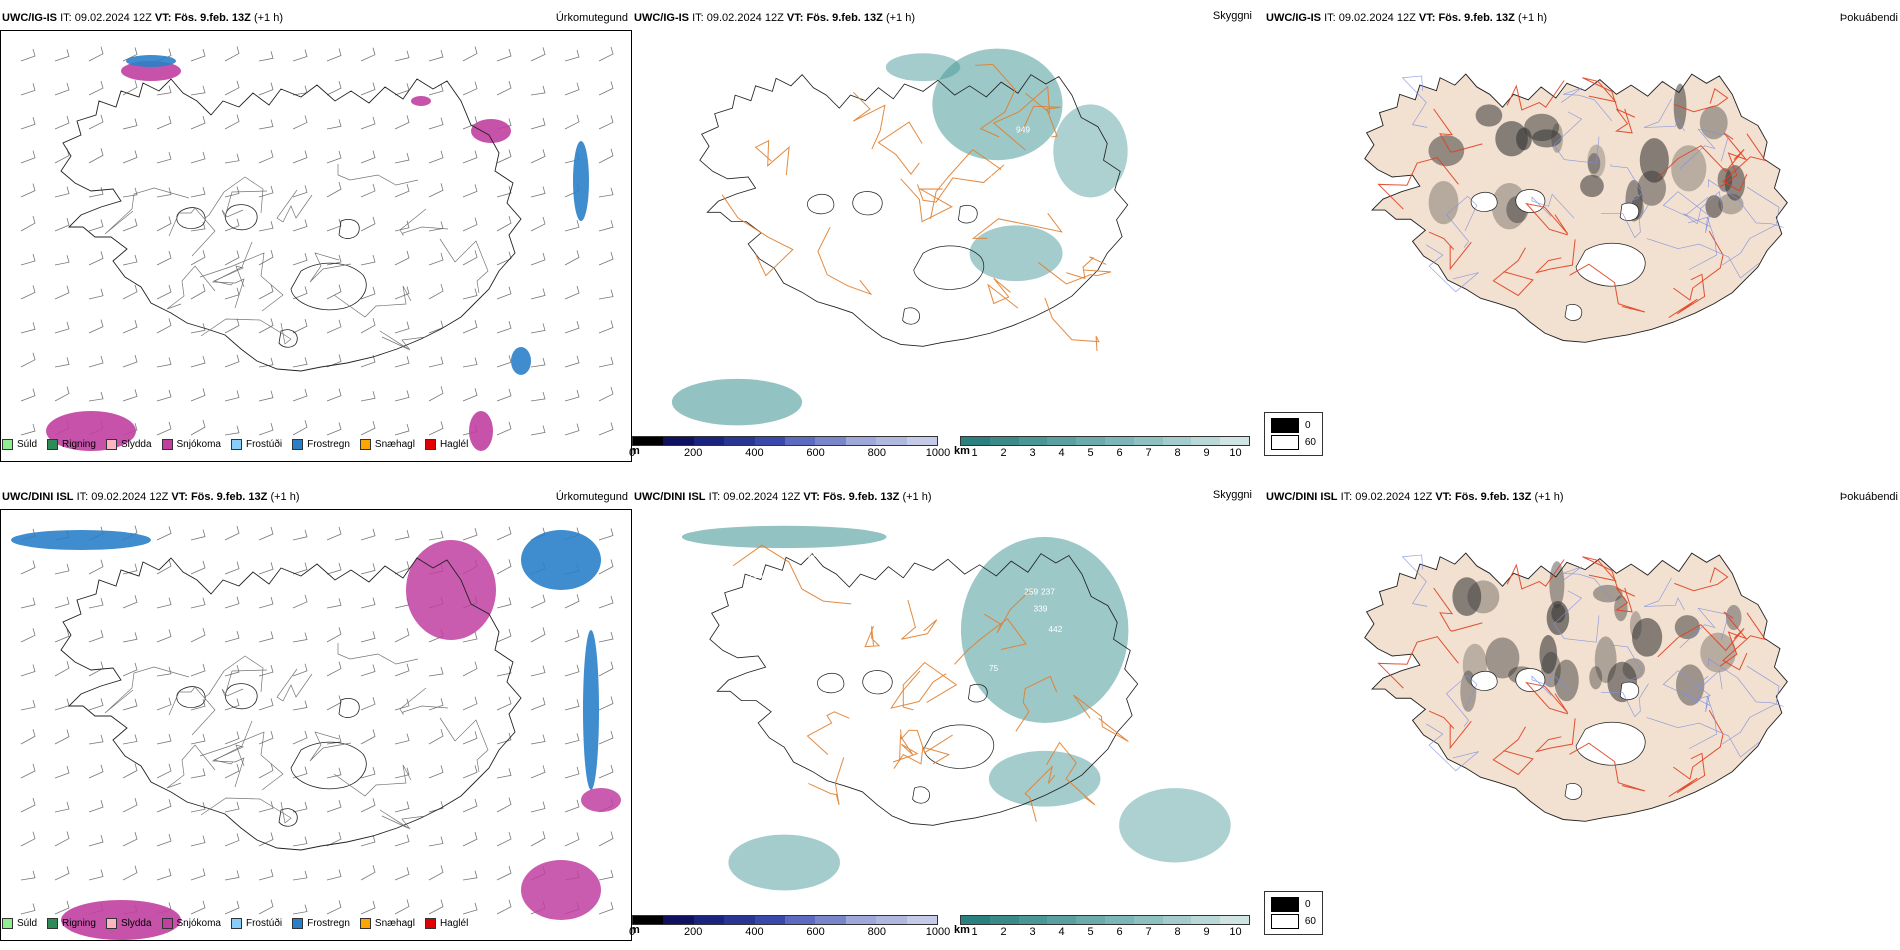 The height and width of the screenshot is (950, 1900). What do you see at coordinates (1293, 913) in the screenshot?
I see `fog-key-bottom: 0 60` at bounding box center [1293, 913].